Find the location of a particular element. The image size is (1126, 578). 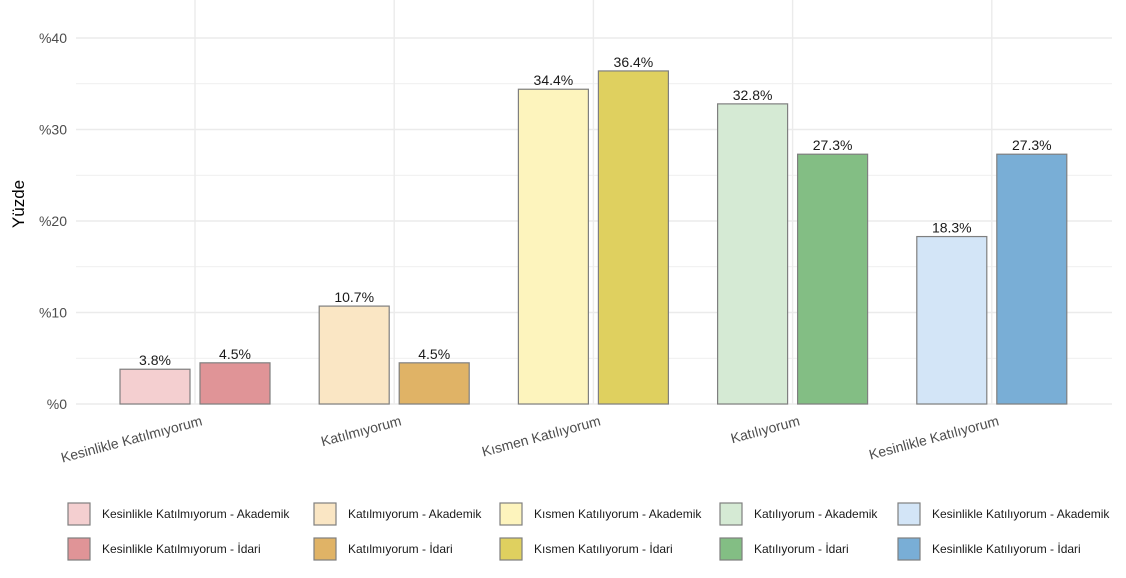

legend-item: Katılmıyorum - Akademik is located at coordinates (397, 514).